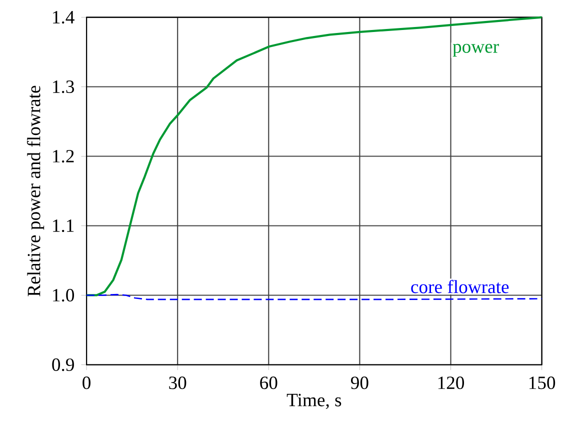 The width and height of the screenshot is (562, 427). I want to click on series-label: core flowrate, so click(460, 287).